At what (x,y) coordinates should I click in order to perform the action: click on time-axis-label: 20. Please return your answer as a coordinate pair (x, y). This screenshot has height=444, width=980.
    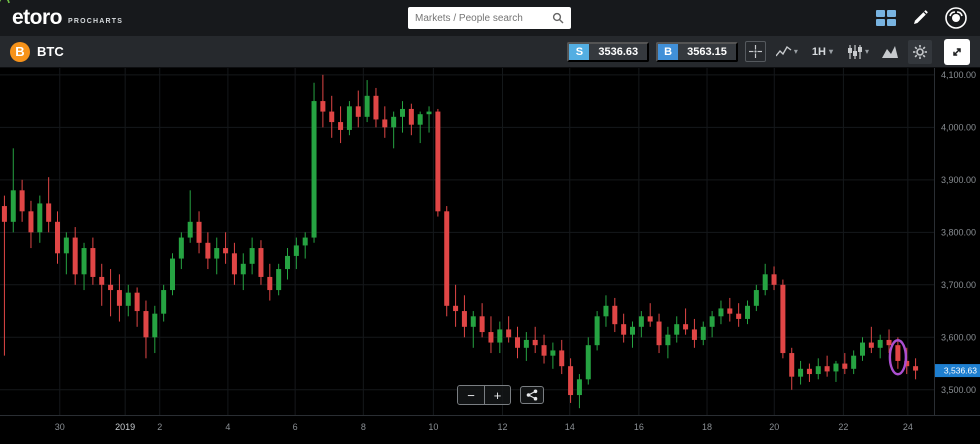
    Looking at the image, I should click on (774, 427).